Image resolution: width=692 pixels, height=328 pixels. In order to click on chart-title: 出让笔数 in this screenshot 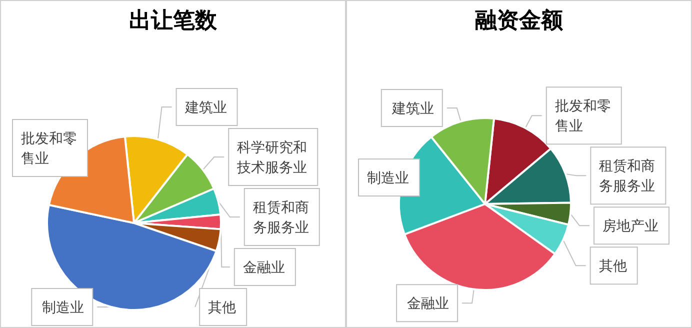, I will do `click(173, 21)`.